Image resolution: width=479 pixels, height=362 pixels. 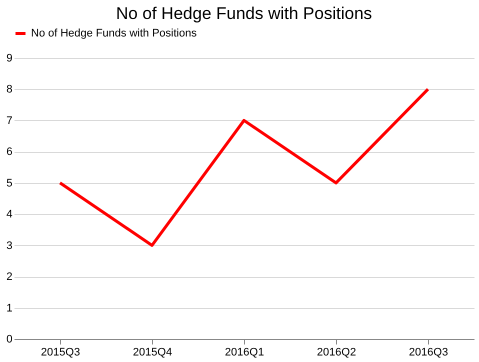 What do you see at coordinates (9, 90) in the screenshot?
I see `y-tick-label: 8` at bounding box center [9, 90].